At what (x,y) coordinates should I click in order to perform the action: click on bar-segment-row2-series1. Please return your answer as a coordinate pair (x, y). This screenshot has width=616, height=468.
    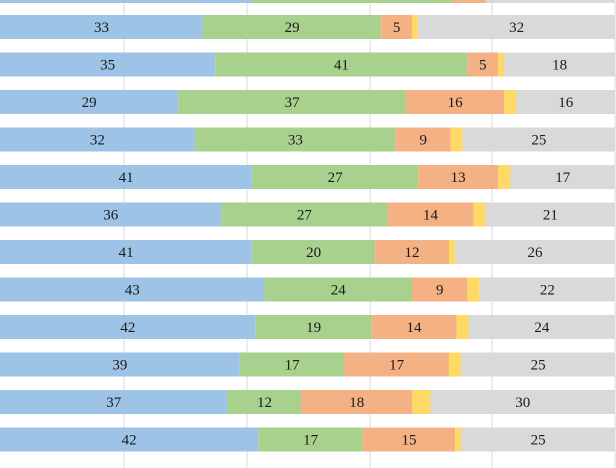
    Looking at the image, I should click on (108, 64).